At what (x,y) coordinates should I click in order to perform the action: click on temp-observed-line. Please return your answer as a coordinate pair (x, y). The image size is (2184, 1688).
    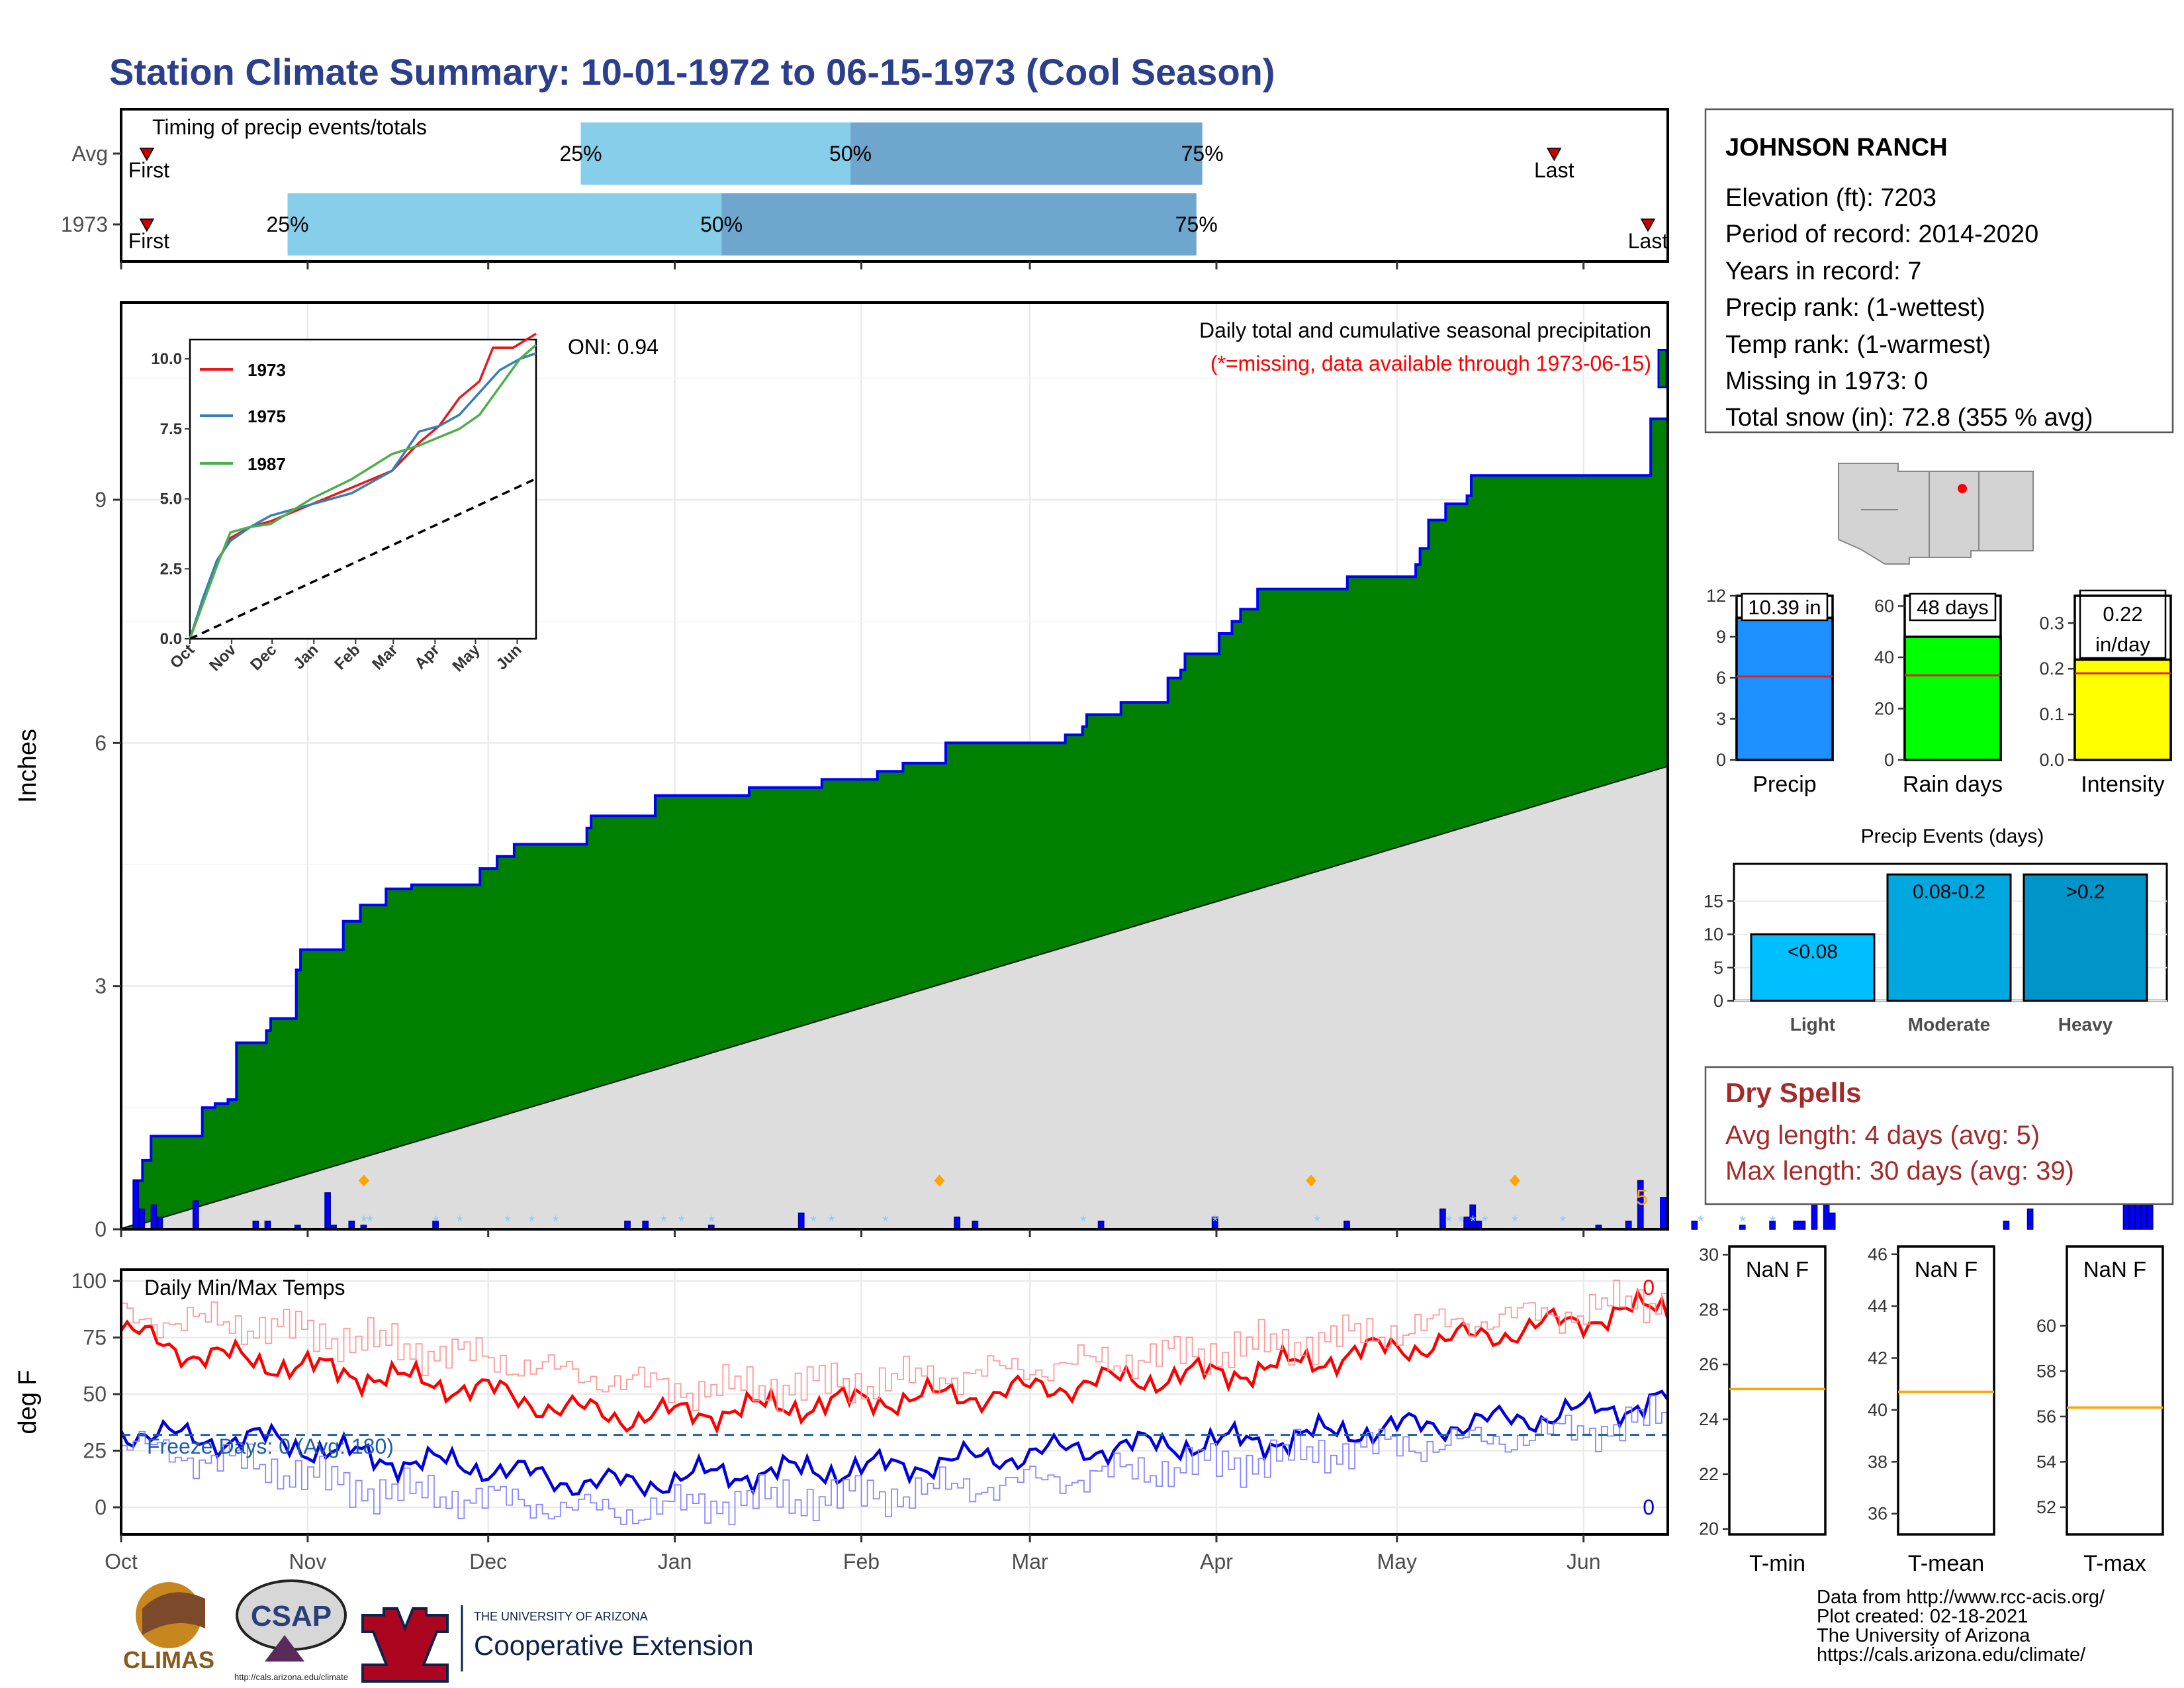
    Looking at the image, I should click on (894, 1443).